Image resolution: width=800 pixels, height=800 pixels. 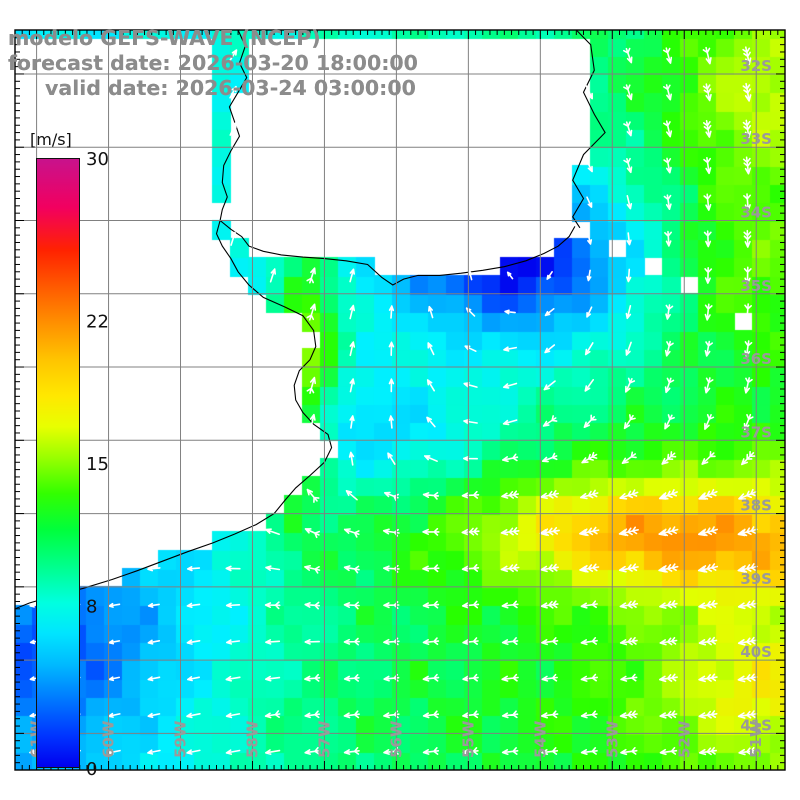 I want to click on colorbar-unit-label: [m/s], so click(x=51, y=139).